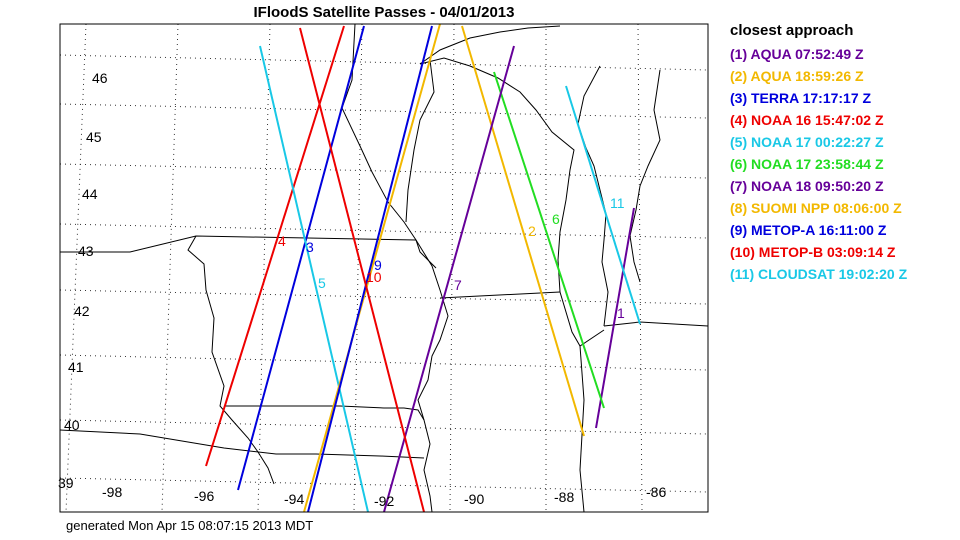  I want to click on legend-item-pass-5: (5) NOAA 17 00:22:27 Z, so click(807, 142).